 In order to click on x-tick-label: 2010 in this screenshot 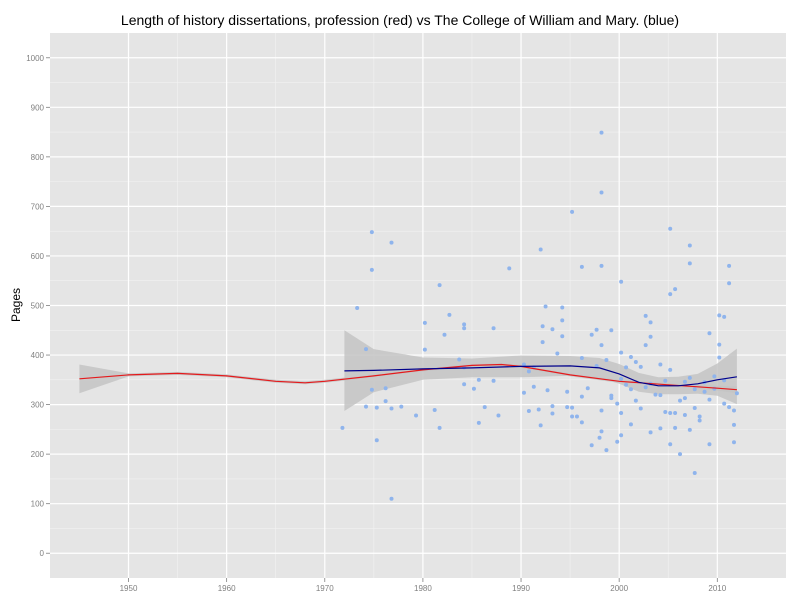, I will do `click(717, 588)`.